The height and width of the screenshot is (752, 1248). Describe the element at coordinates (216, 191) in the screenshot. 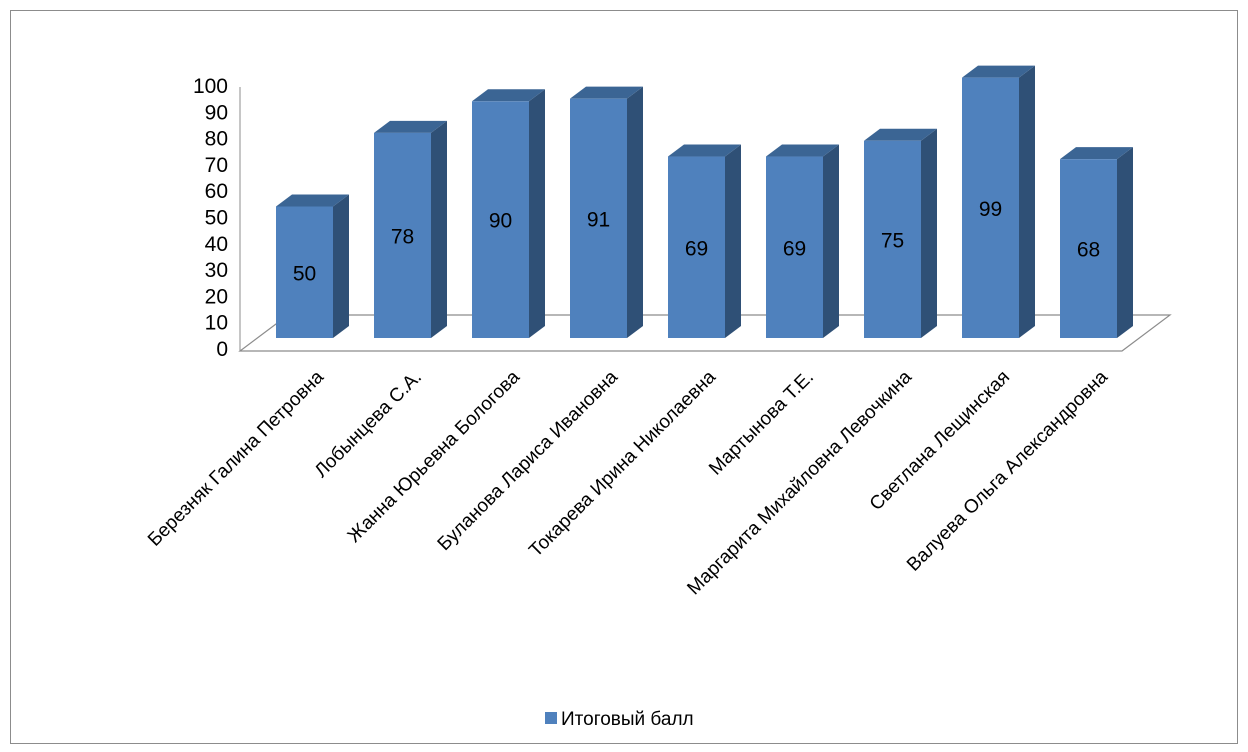

I see `y-tick-label: 60` at that location.